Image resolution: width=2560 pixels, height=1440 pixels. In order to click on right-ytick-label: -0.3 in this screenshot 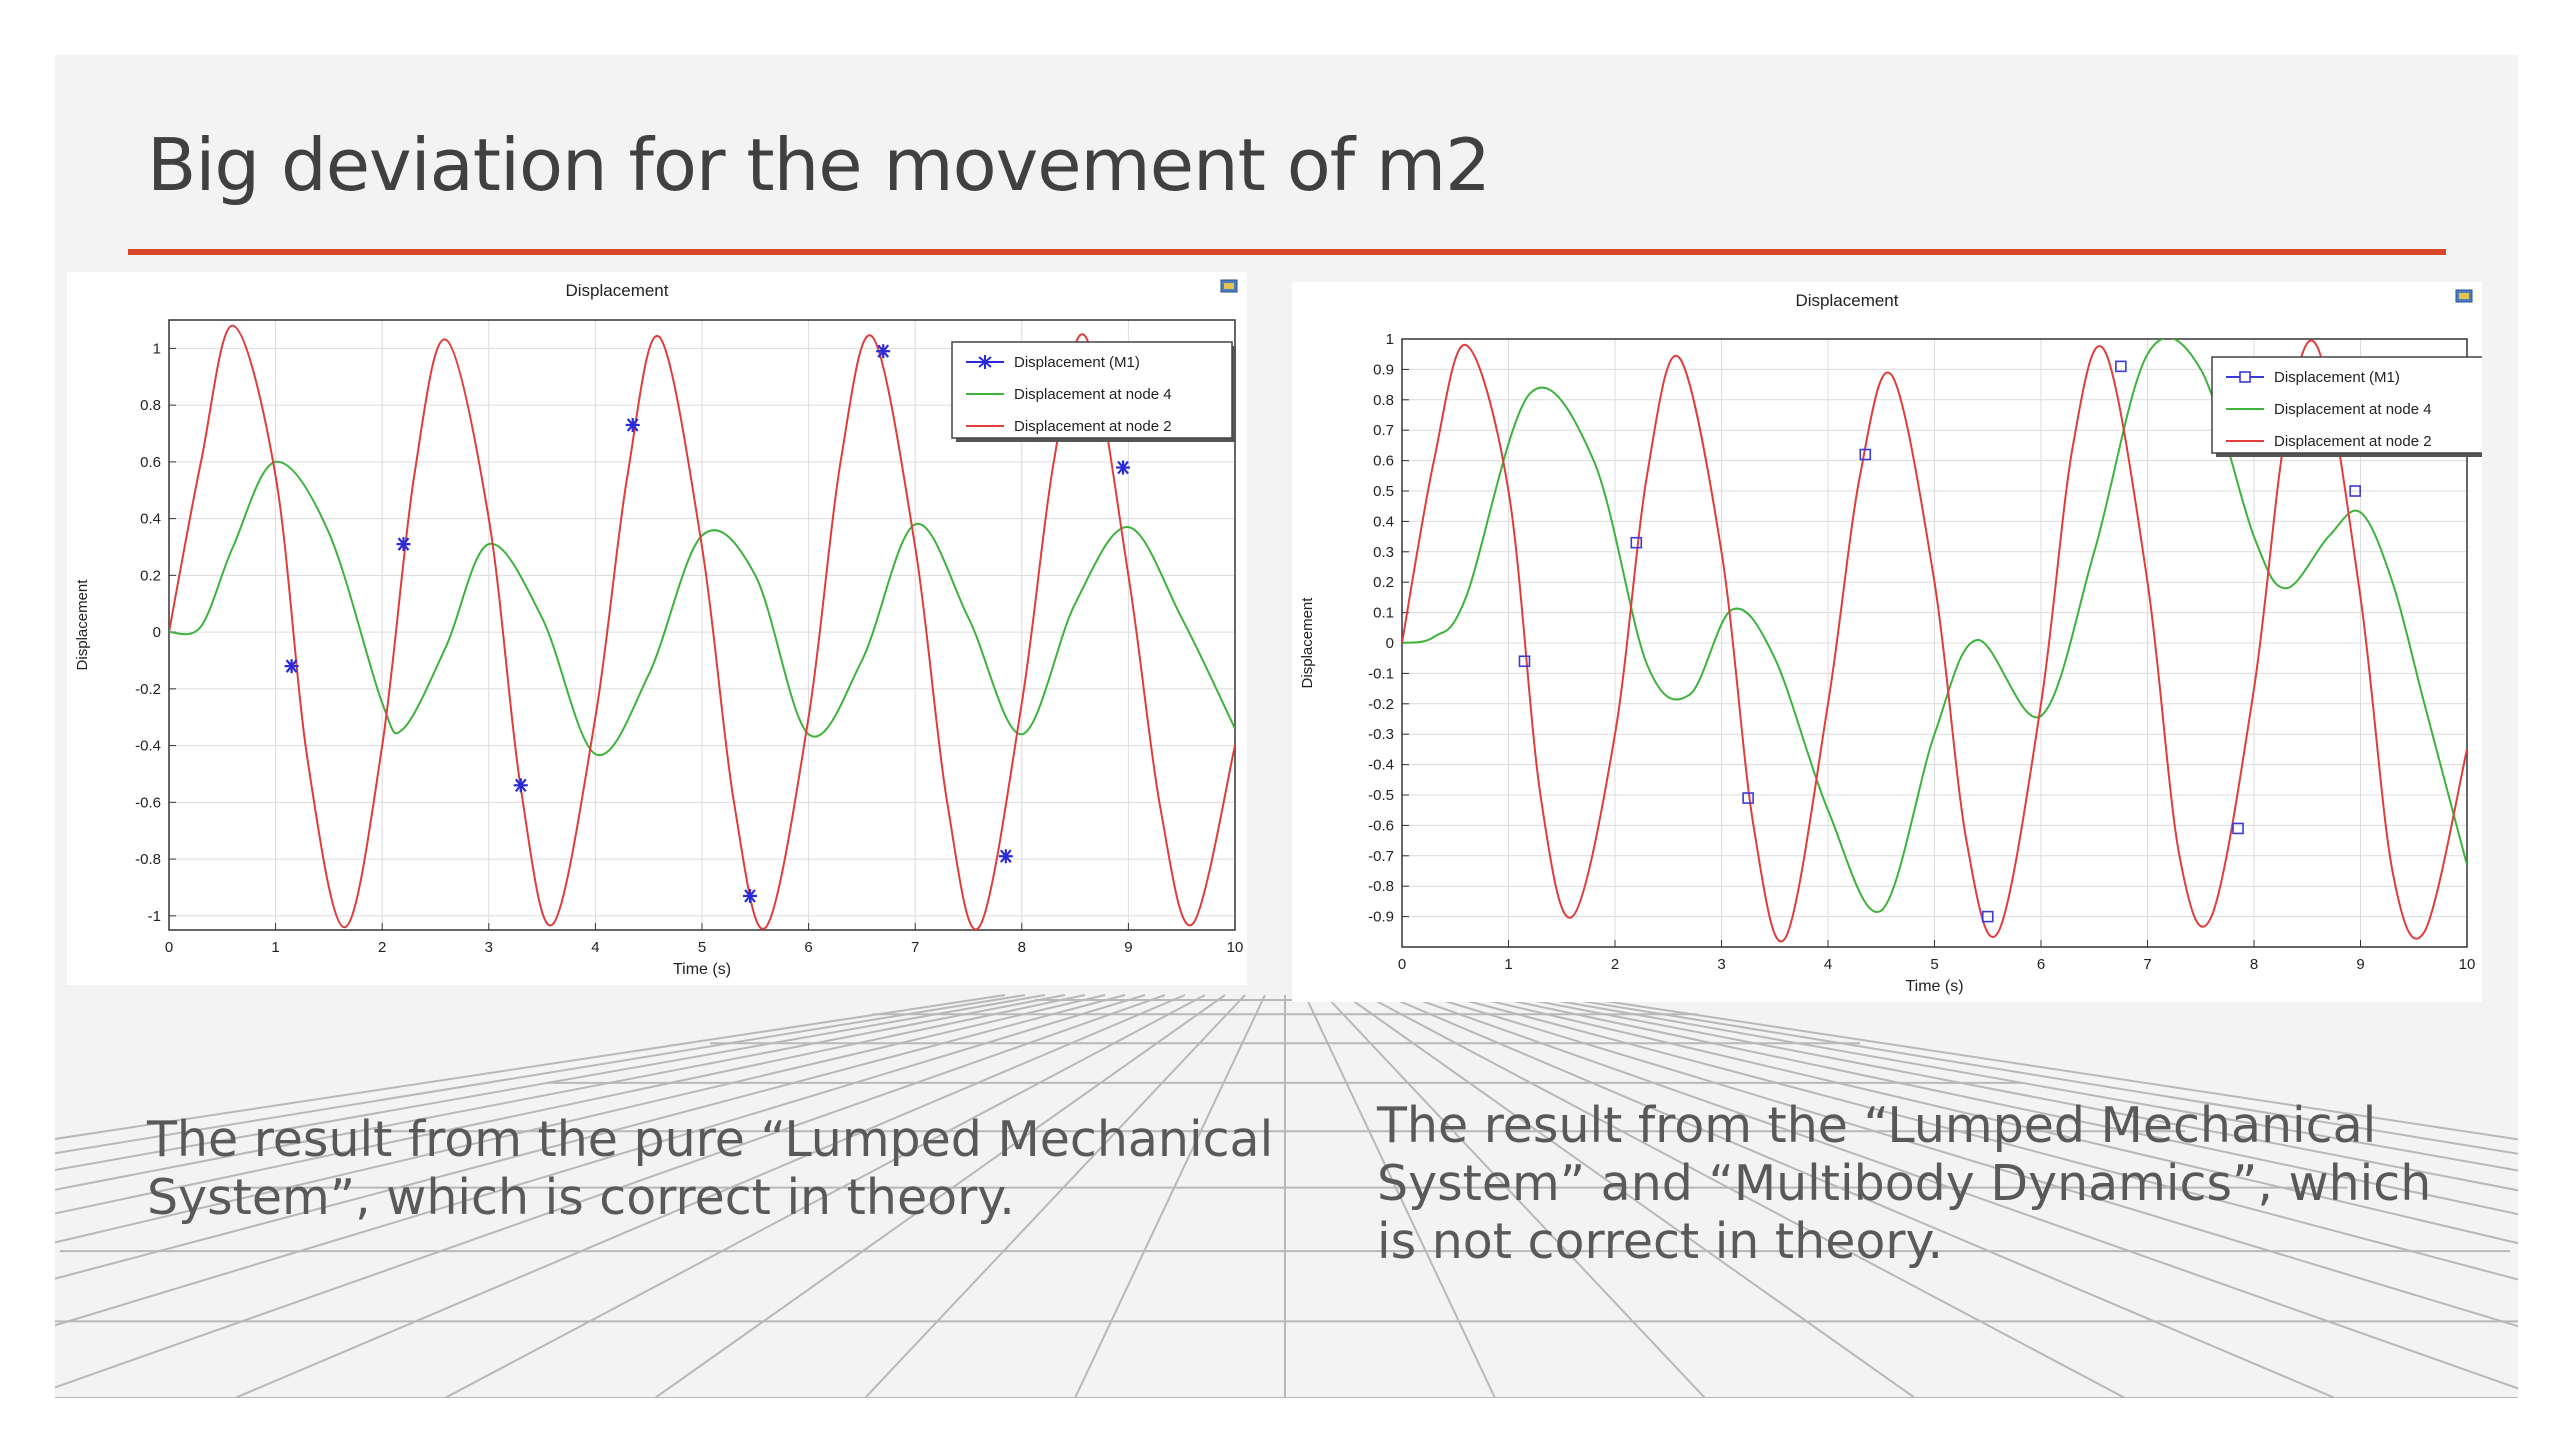, I will do `click(1381, 734)`.